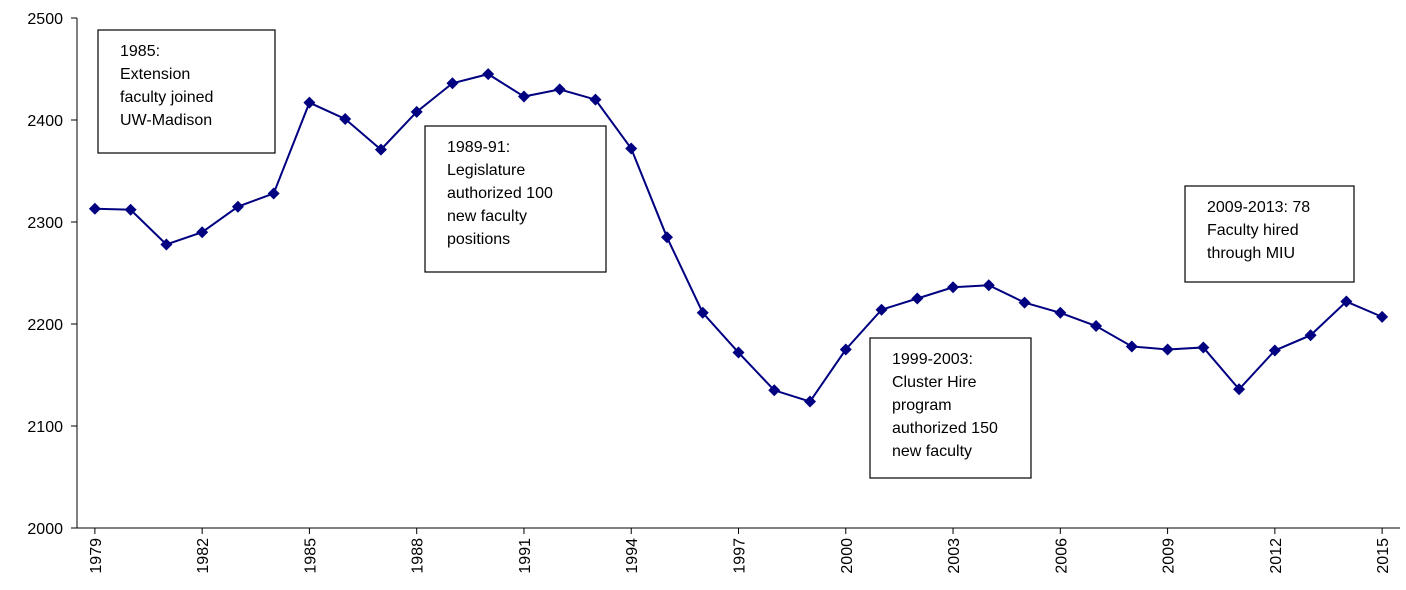  I want to click on x-tick-label: 2009, so click(1169, 556).